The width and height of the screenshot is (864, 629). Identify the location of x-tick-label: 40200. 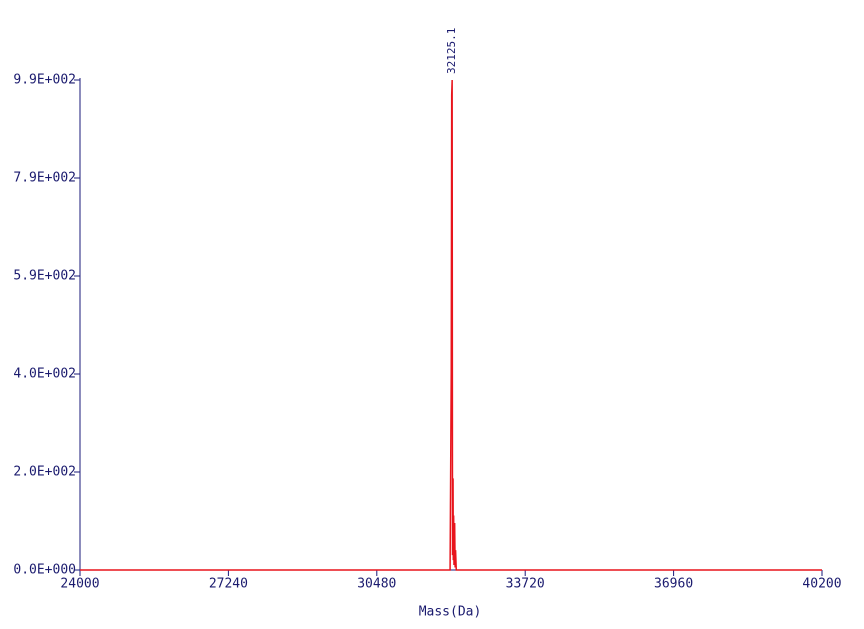
(821, 584).